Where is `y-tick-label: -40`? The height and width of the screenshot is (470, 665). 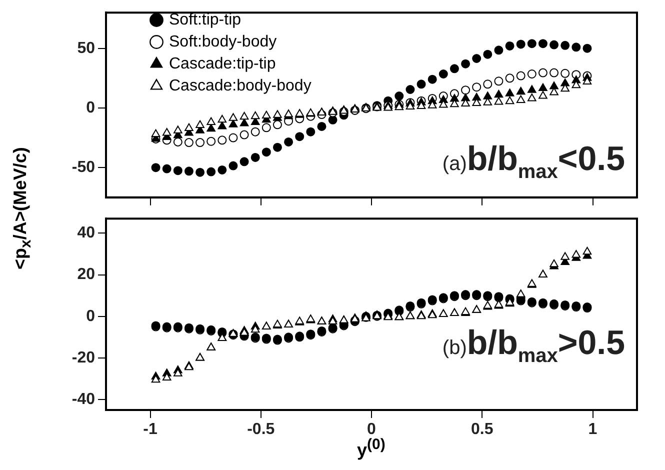
y-tick-label: -40 is located at coordinates (84, 399).